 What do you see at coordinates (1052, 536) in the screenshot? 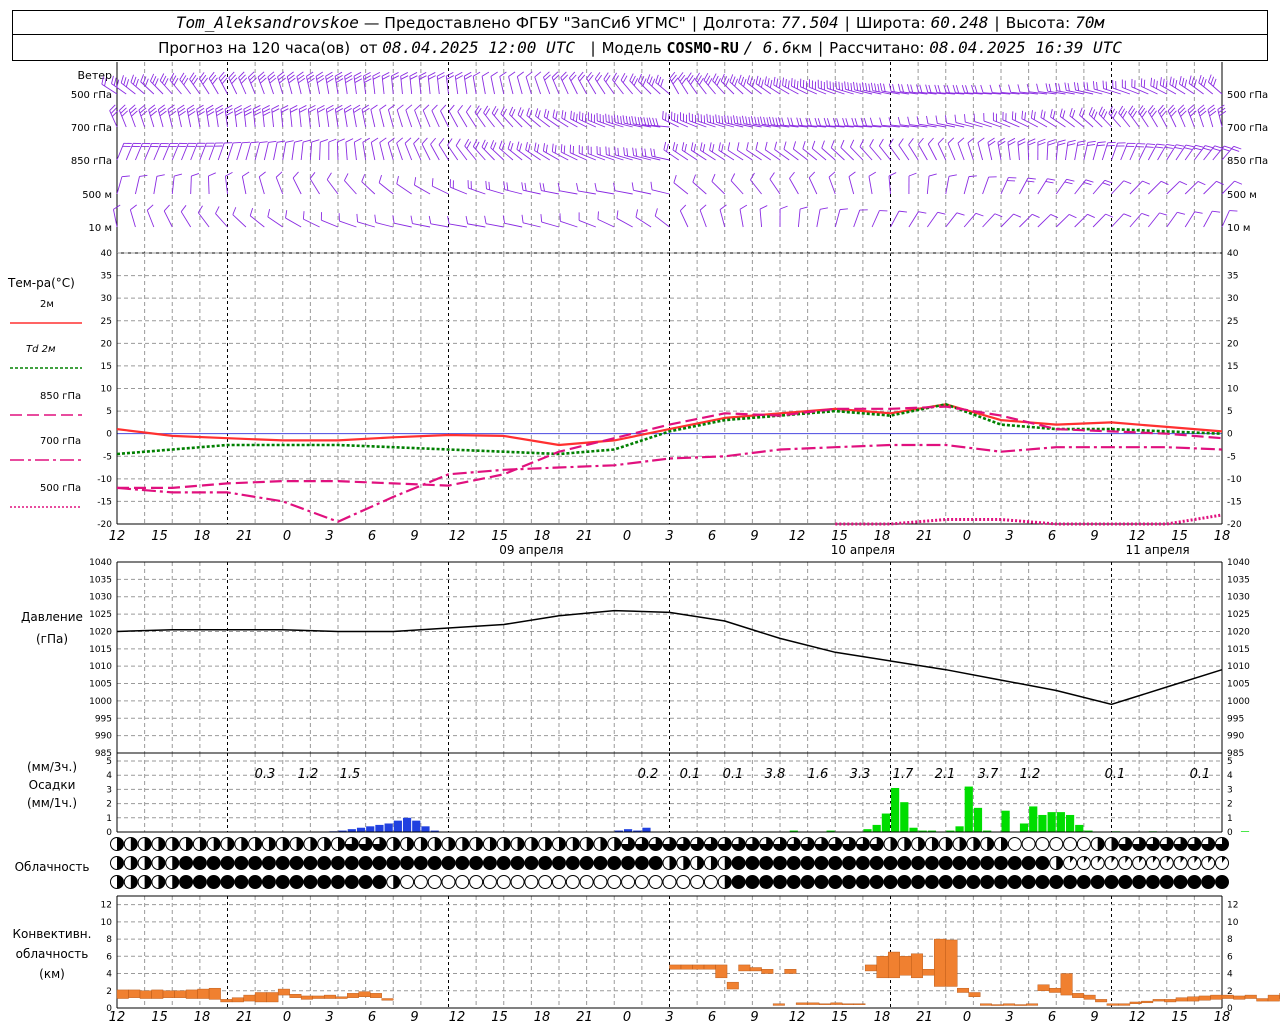
I see `temp-x-tick: 6` at bounding box center [1052, 536].